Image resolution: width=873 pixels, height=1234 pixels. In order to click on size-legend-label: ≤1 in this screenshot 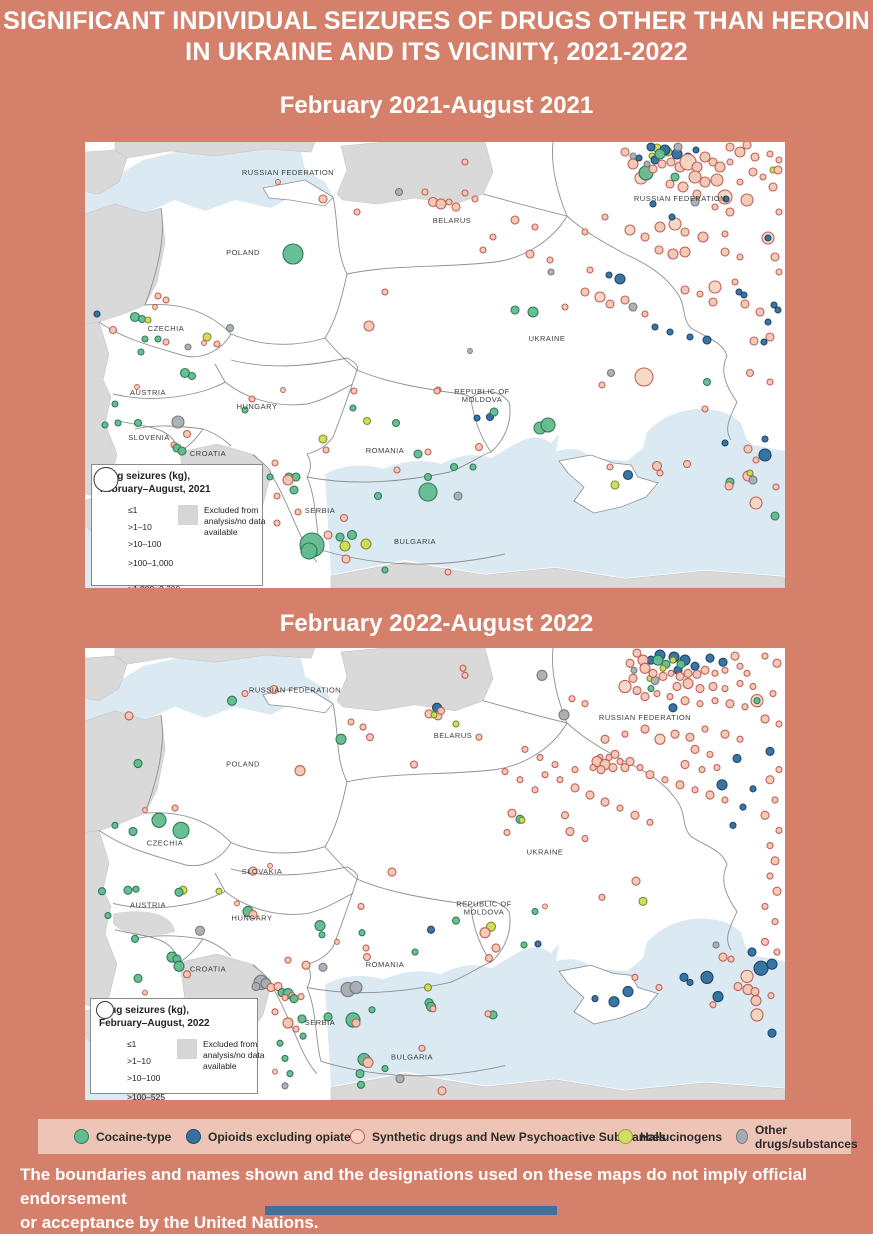, I will do `click(133, 509)`.